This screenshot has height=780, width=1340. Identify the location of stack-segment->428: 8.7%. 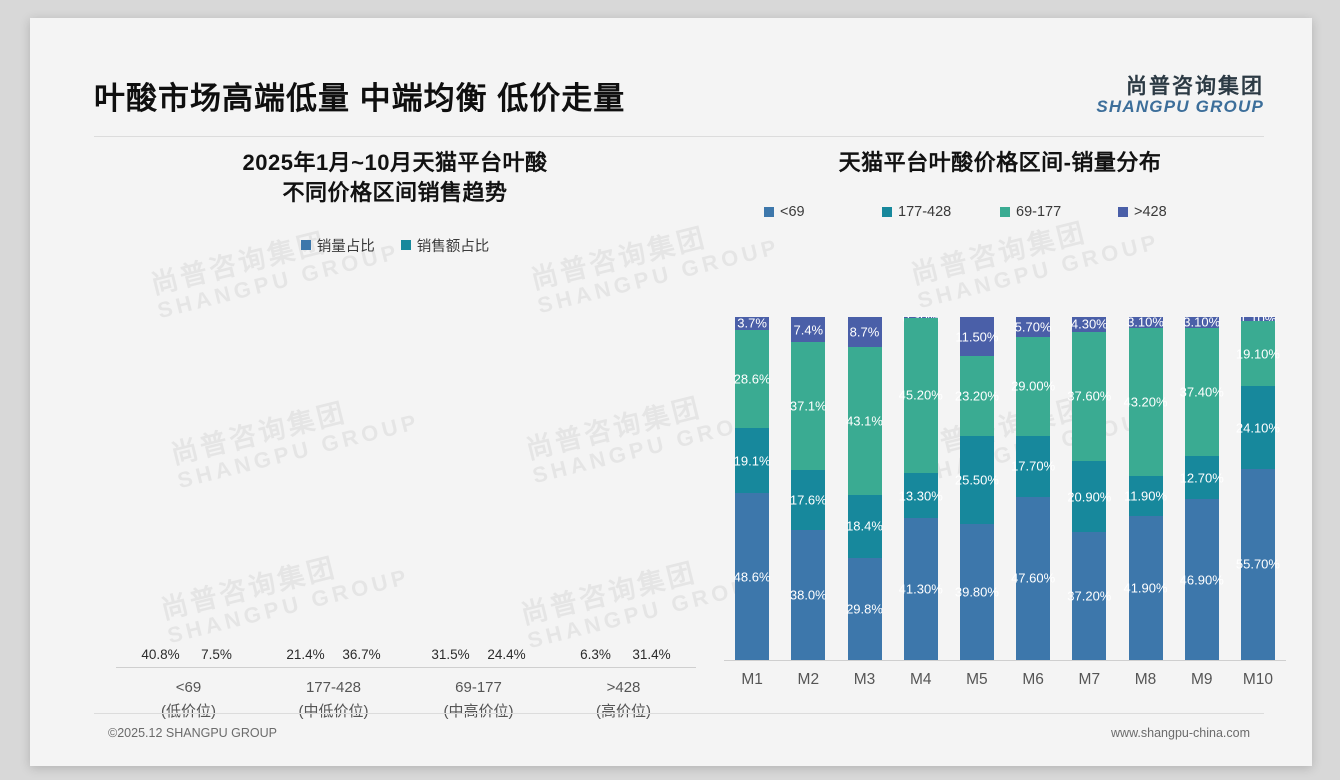
(864, 332).